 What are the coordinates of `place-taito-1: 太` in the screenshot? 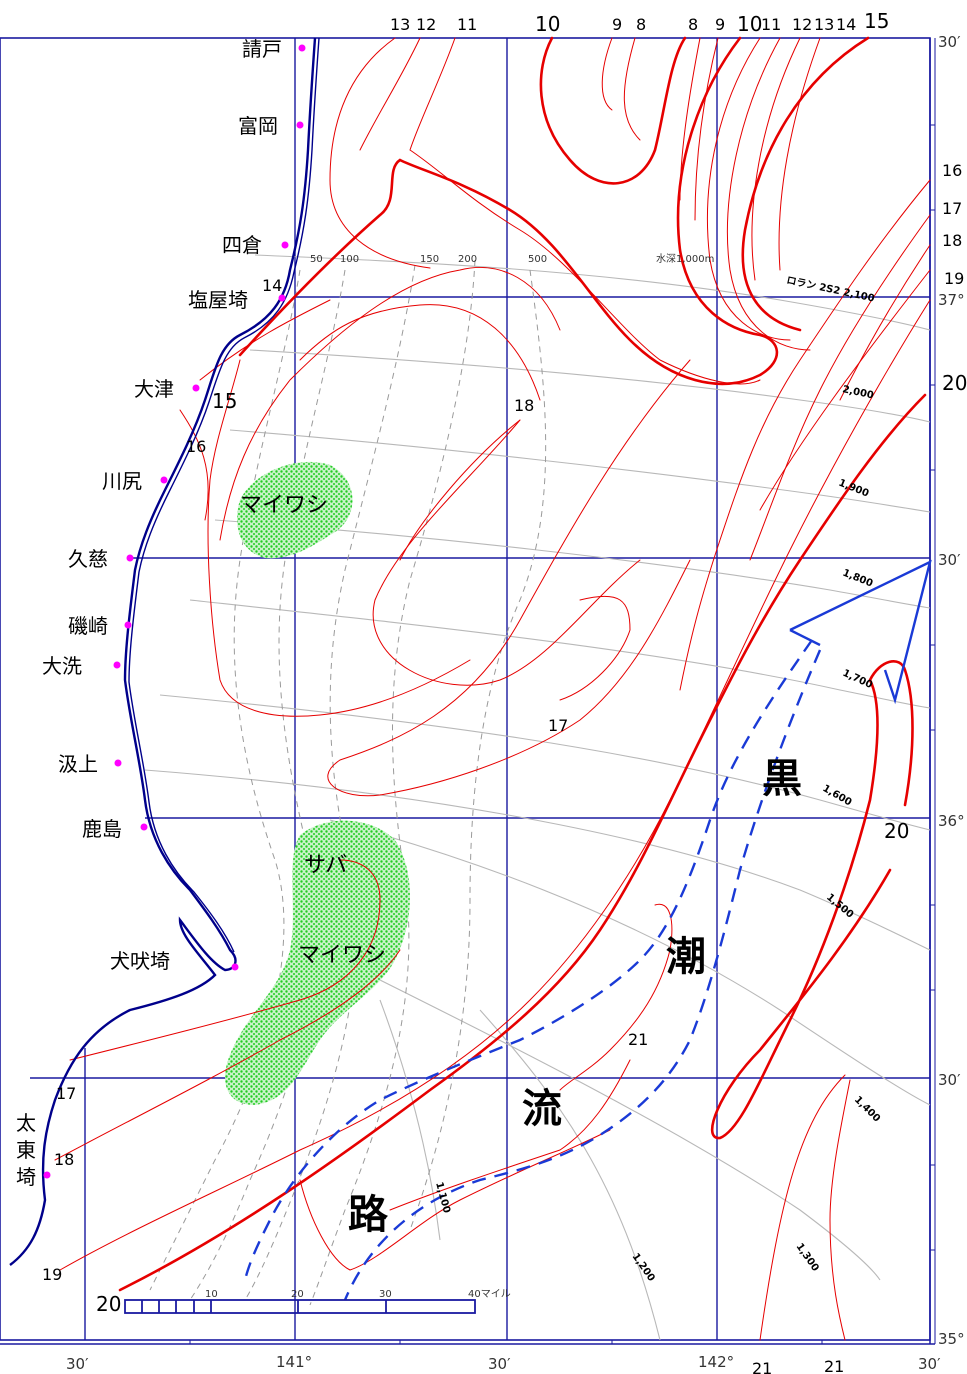 It's located at (26, 1123).